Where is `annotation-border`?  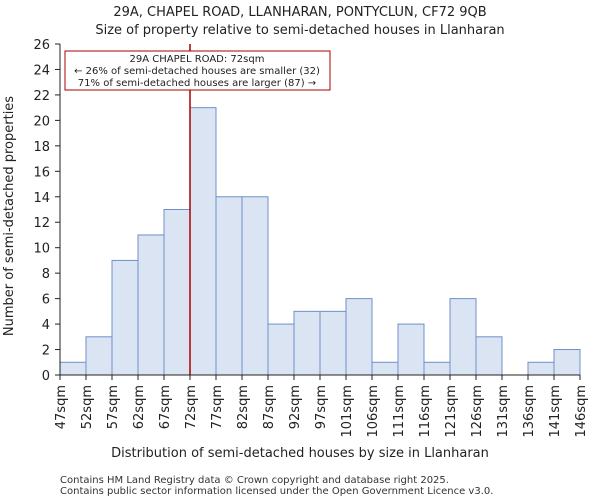
annotation-border is located at coordinates (197, 70).